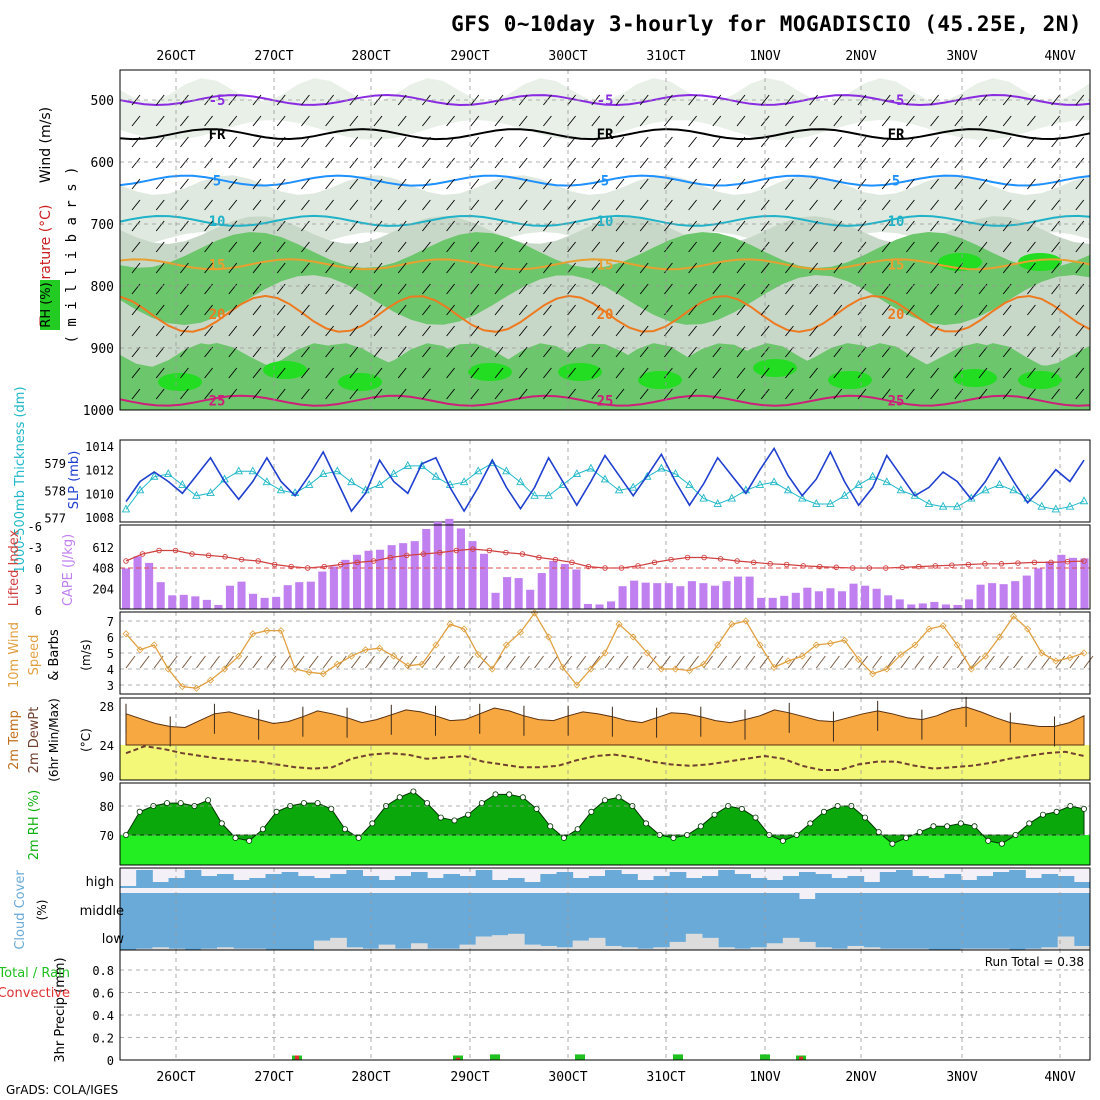 Image resolution: width=1100 pixels, height=1100 pixels. I want to click on rh-legend-swatch, so click(50, 305).